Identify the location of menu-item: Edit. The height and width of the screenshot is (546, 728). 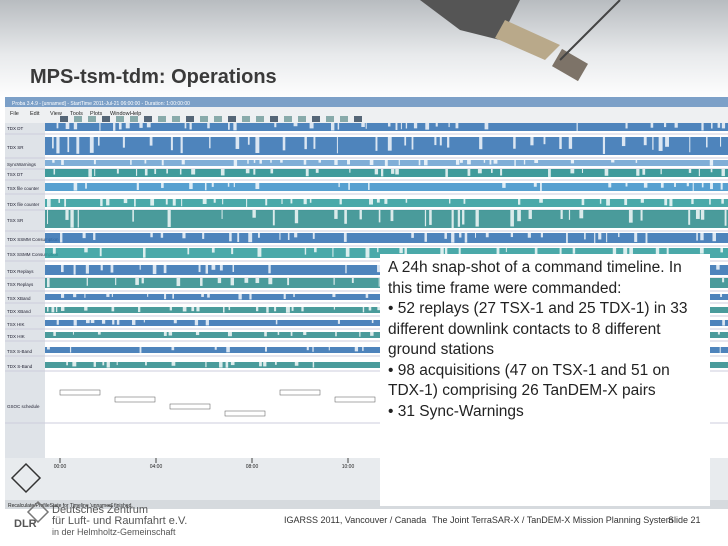
(35, 114).